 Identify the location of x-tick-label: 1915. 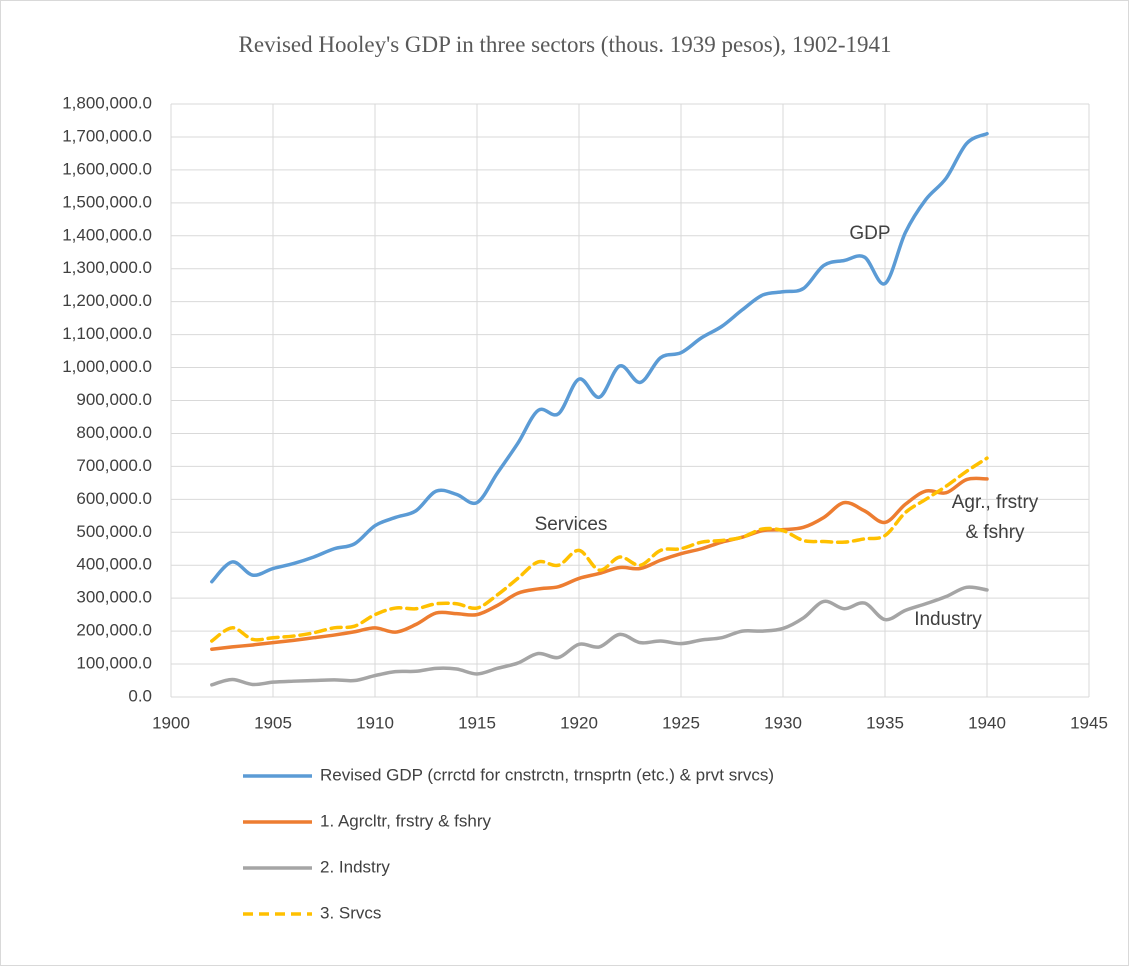
(477, 722).